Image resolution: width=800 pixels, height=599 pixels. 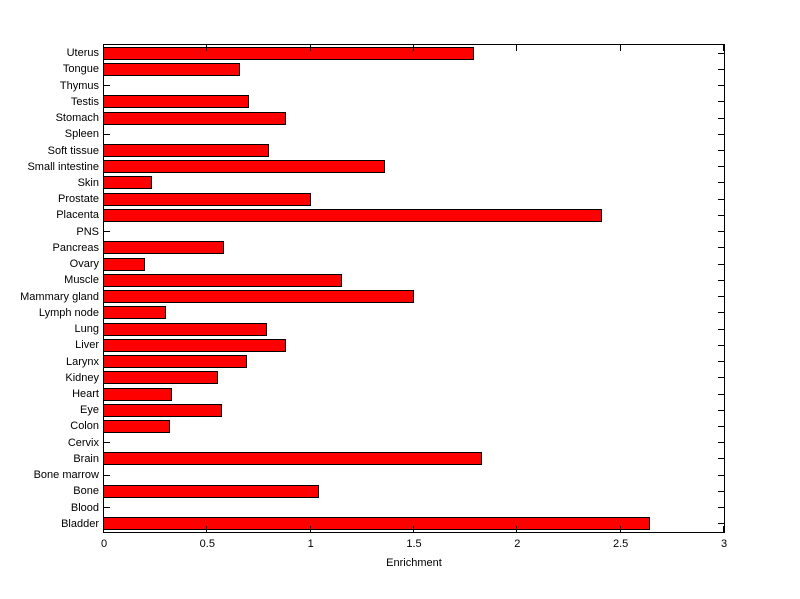 What do you see at coordinates (82, 53) in the screenshot?
I see `y-axis-label: Uterus` at bounding box center [82, 53].